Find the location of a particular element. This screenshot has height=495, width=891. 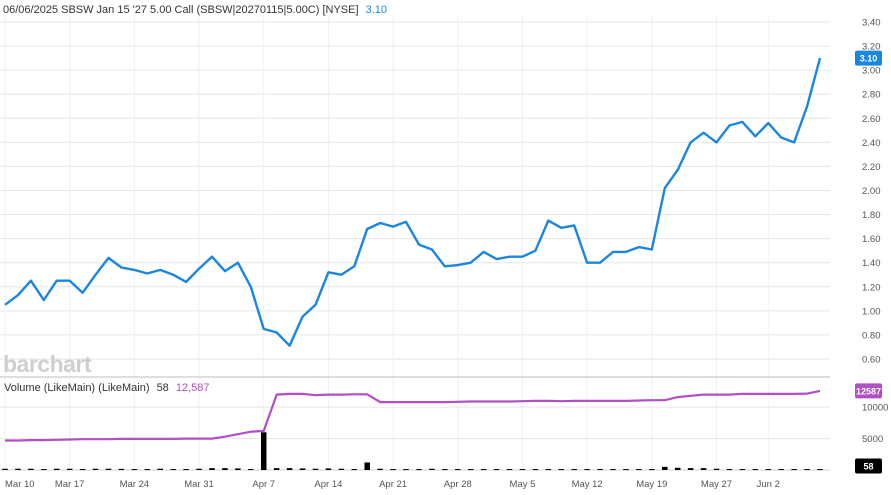

price-tick-label: 2.00 is located at coordinates (871, 191).